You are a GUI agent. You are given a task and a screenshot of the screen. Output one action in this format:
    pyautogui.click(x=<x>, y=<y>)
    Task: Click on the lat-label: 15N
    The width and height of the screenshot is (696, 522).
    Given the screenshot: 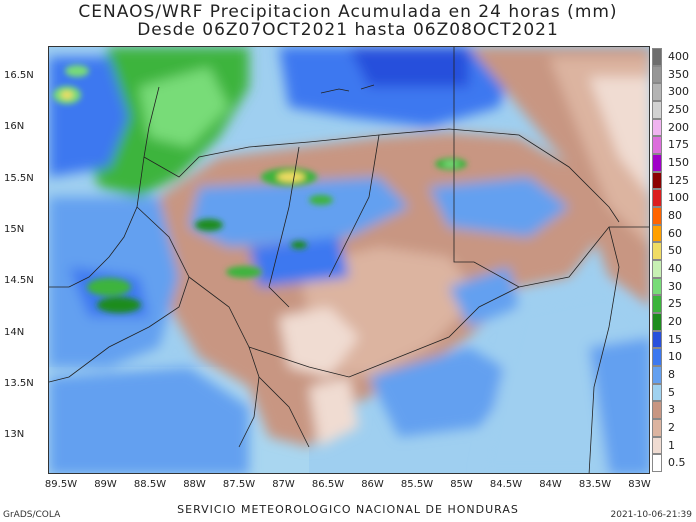 What is the action you would take?
    pyautogui.click(x=14, y=229)
    